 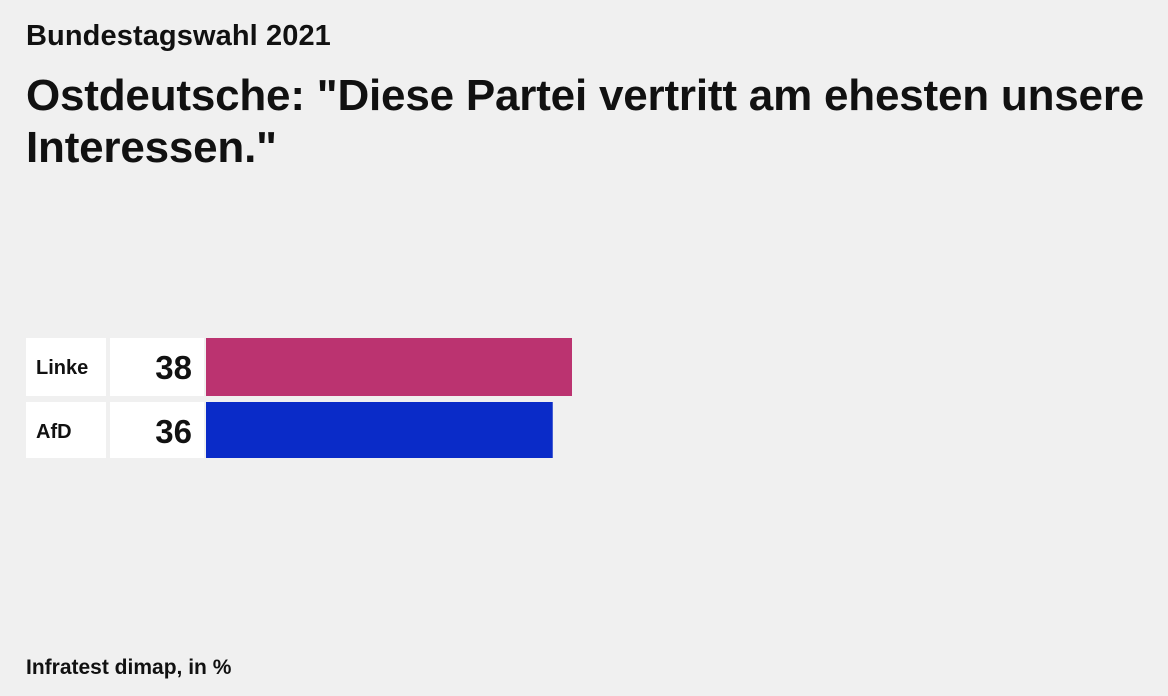 What do you see at coordinates (173, 431) in the screenshot?
I see `value-label-afd: 36` at bounding box center [173, 431].